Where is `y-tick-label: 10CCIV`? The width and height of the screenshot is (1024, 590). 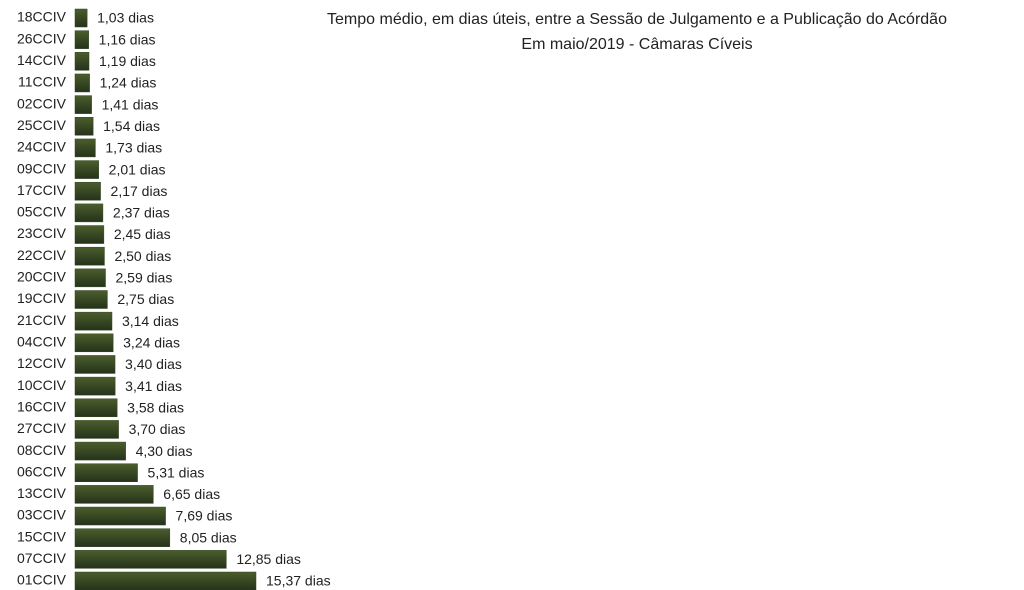
y-tick-label: 10CCIV is located at coordinates (42, 385).